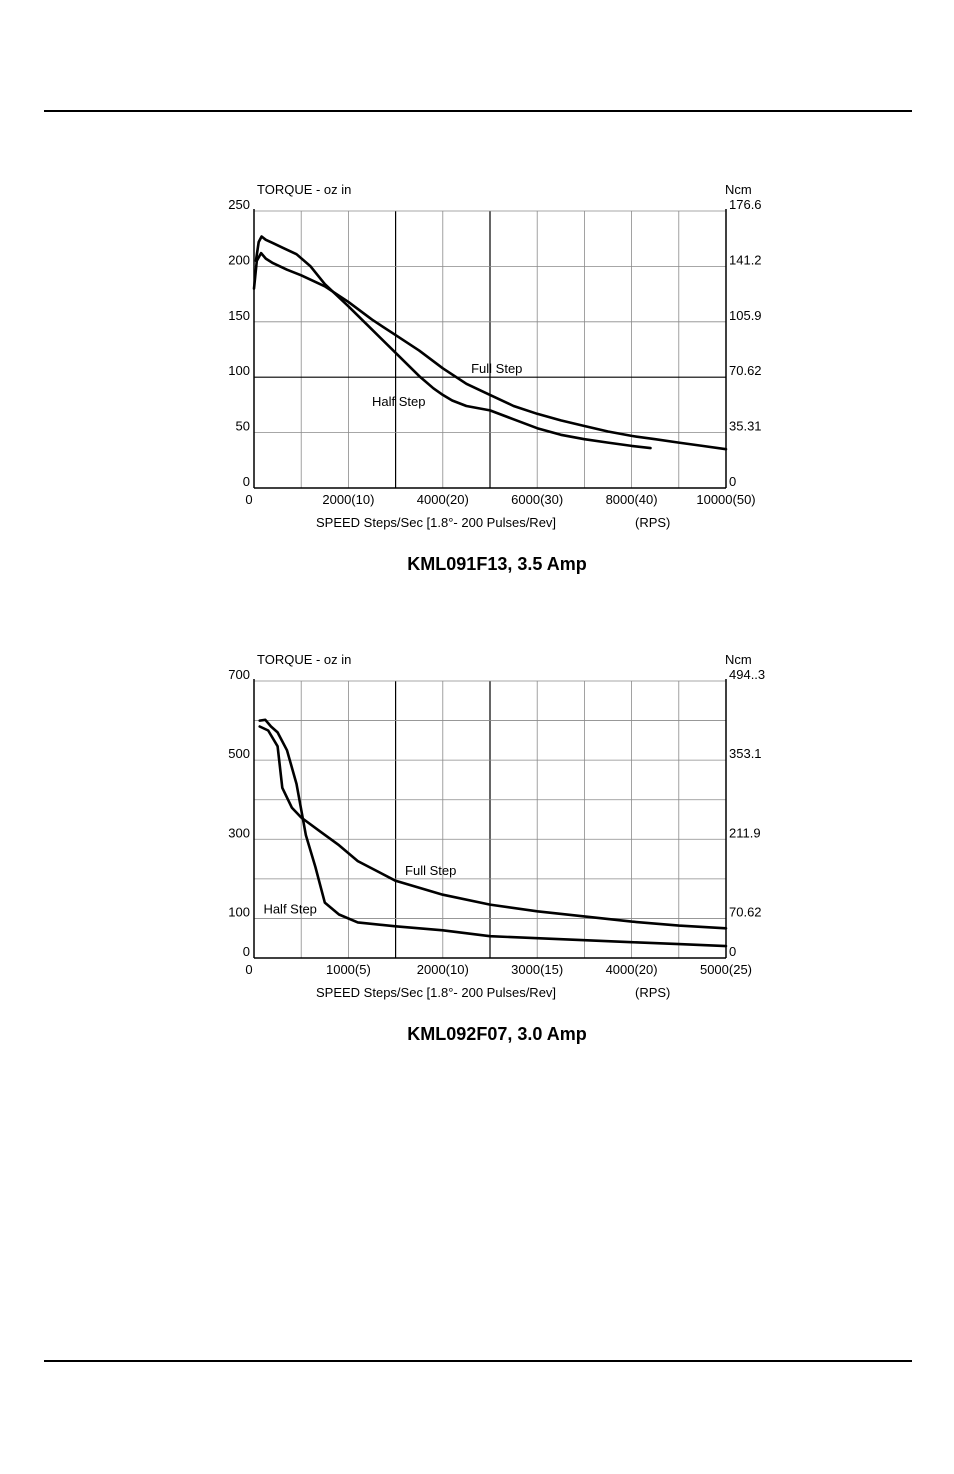  What do you see at coordinates (243, 426) in the screenshot?
I see `y-tick-label-left: 50` at bounding box center [243, 426].